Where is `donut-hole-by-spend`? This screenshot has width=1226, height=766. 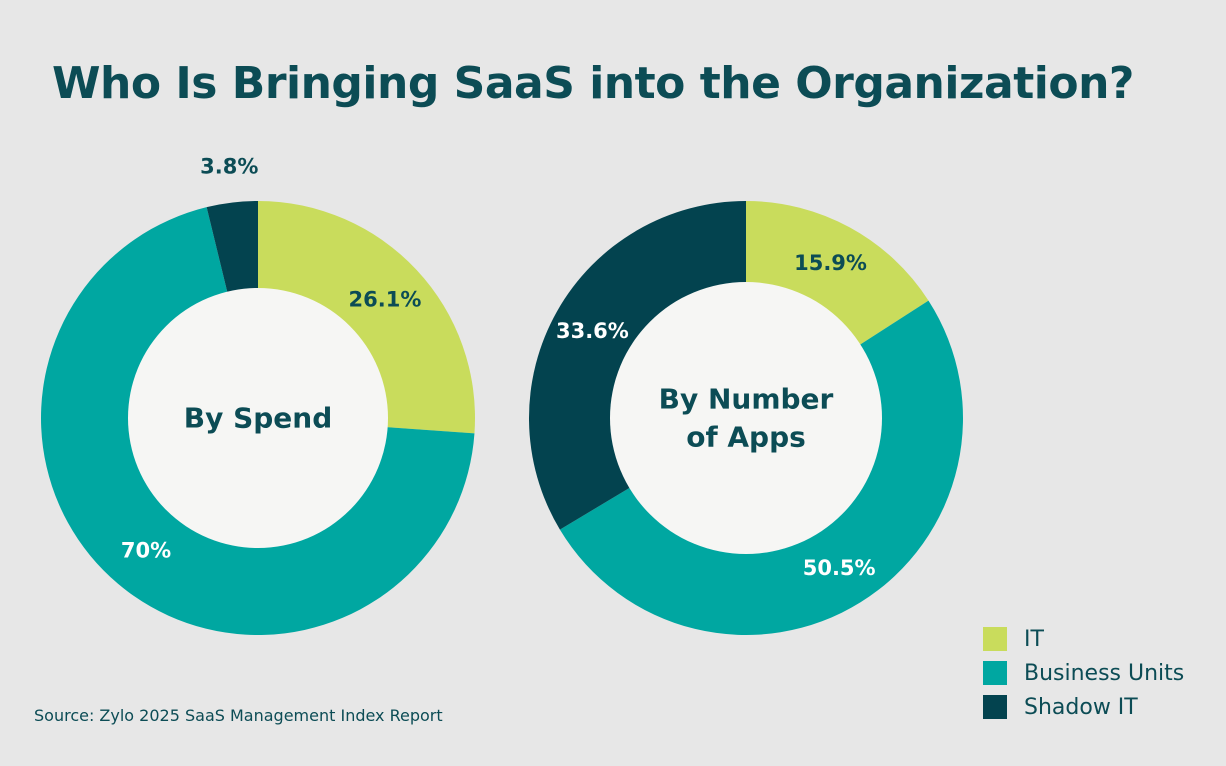
donut-hole-by-spend is located at coordinates (258, 418).